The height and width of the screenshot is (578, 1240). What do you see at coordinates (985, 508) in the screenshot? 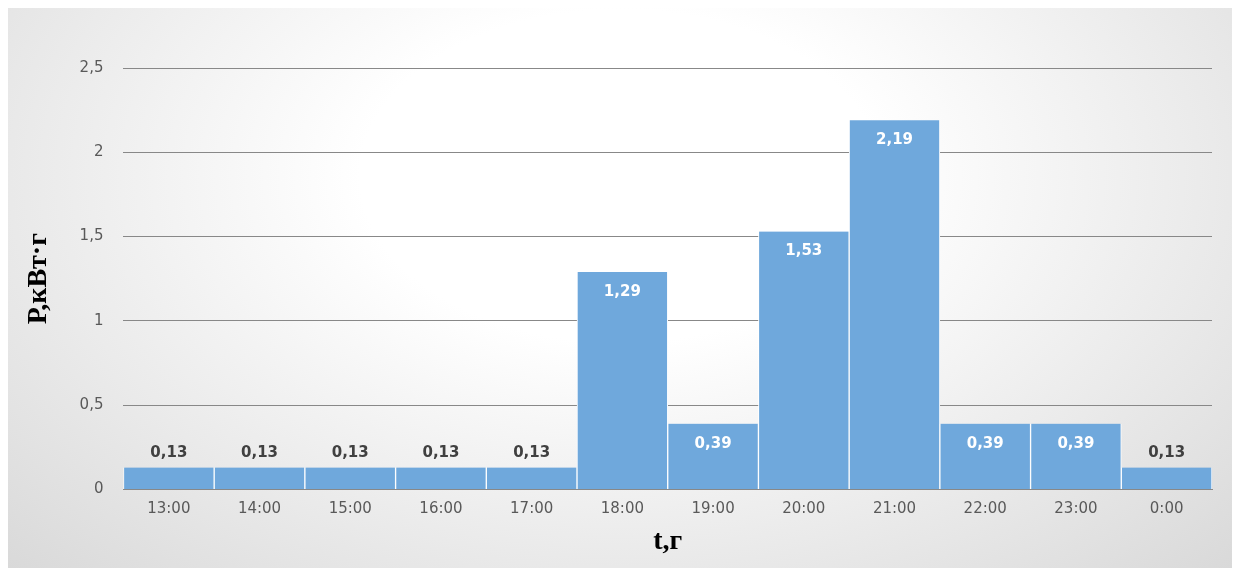
I see `x-tick-label: 22:00` at bounding box center [985, 508].